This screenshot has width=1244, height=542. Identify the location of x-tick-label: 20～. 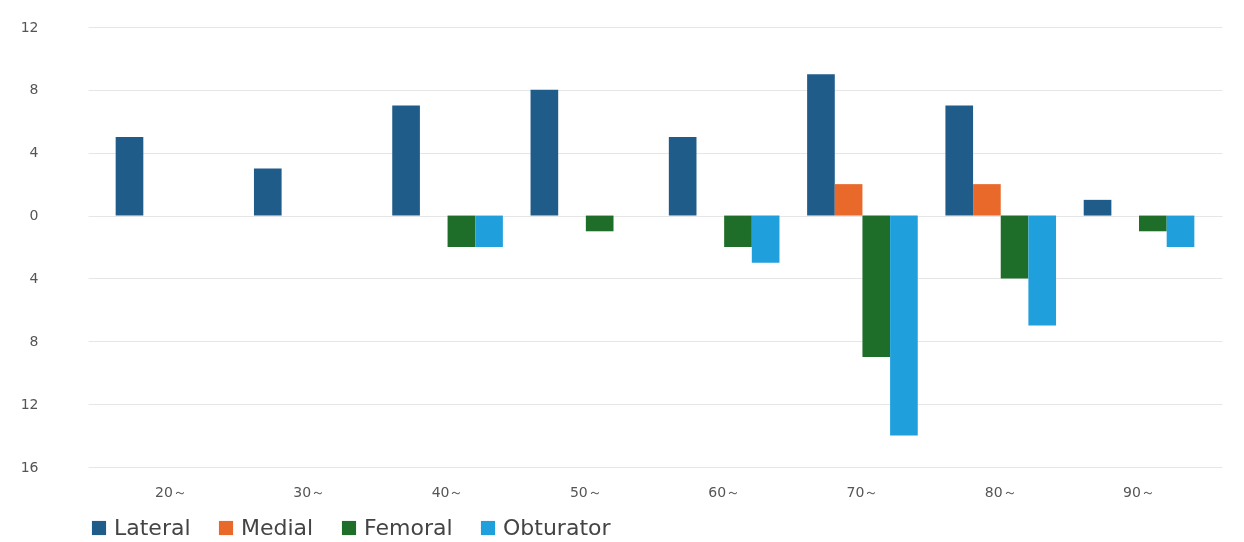
(171, 491).